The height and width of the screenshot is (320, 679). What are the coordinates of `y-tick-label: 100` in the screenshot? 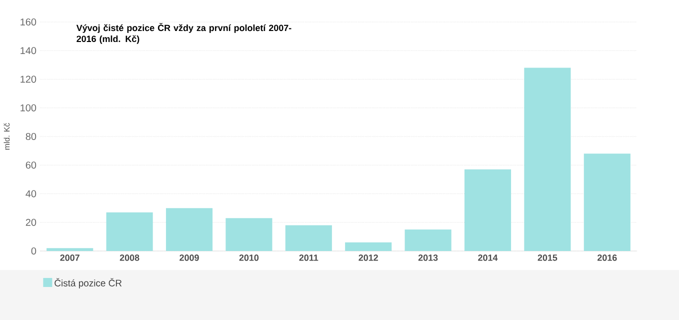 It's located at (28, 108).